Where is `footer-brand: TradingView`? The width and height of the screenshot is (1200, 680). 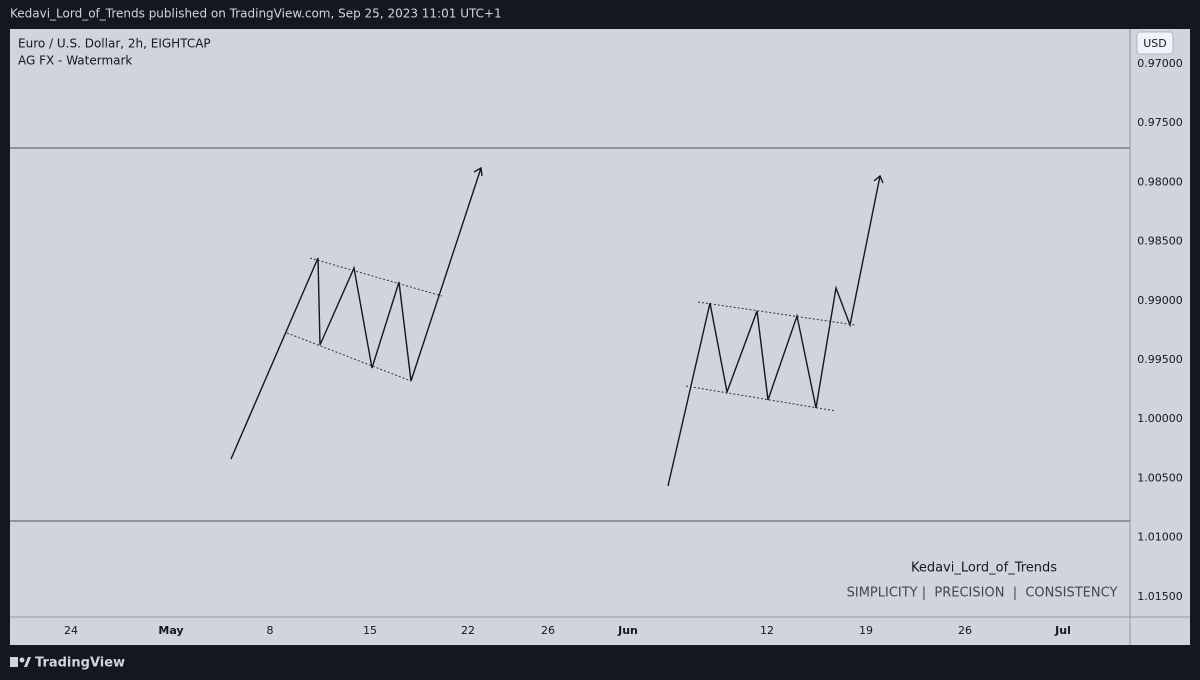 footer-brand: TradingView is located at coordinates (80, 663).